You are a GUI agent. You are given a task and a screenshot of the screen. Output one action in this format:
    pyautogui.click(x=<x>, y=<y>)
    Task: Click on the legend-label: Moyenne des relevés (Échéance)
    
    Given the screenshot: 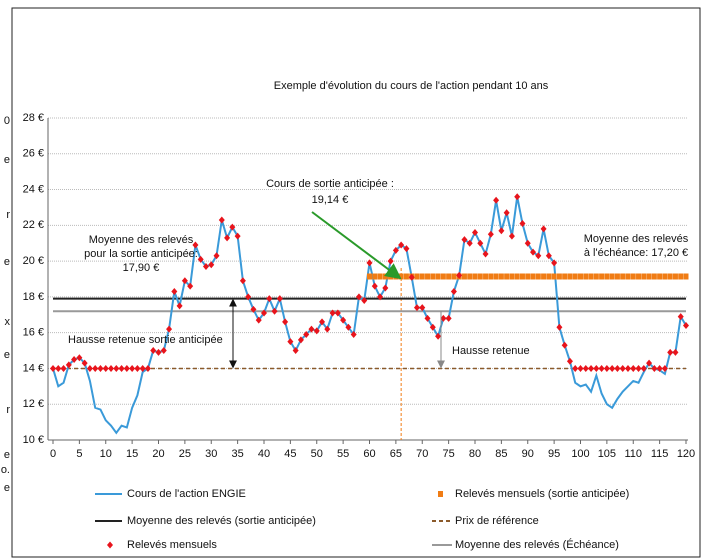 What is the action you would take?
    pyautogui.click(x=537, y=544)
    